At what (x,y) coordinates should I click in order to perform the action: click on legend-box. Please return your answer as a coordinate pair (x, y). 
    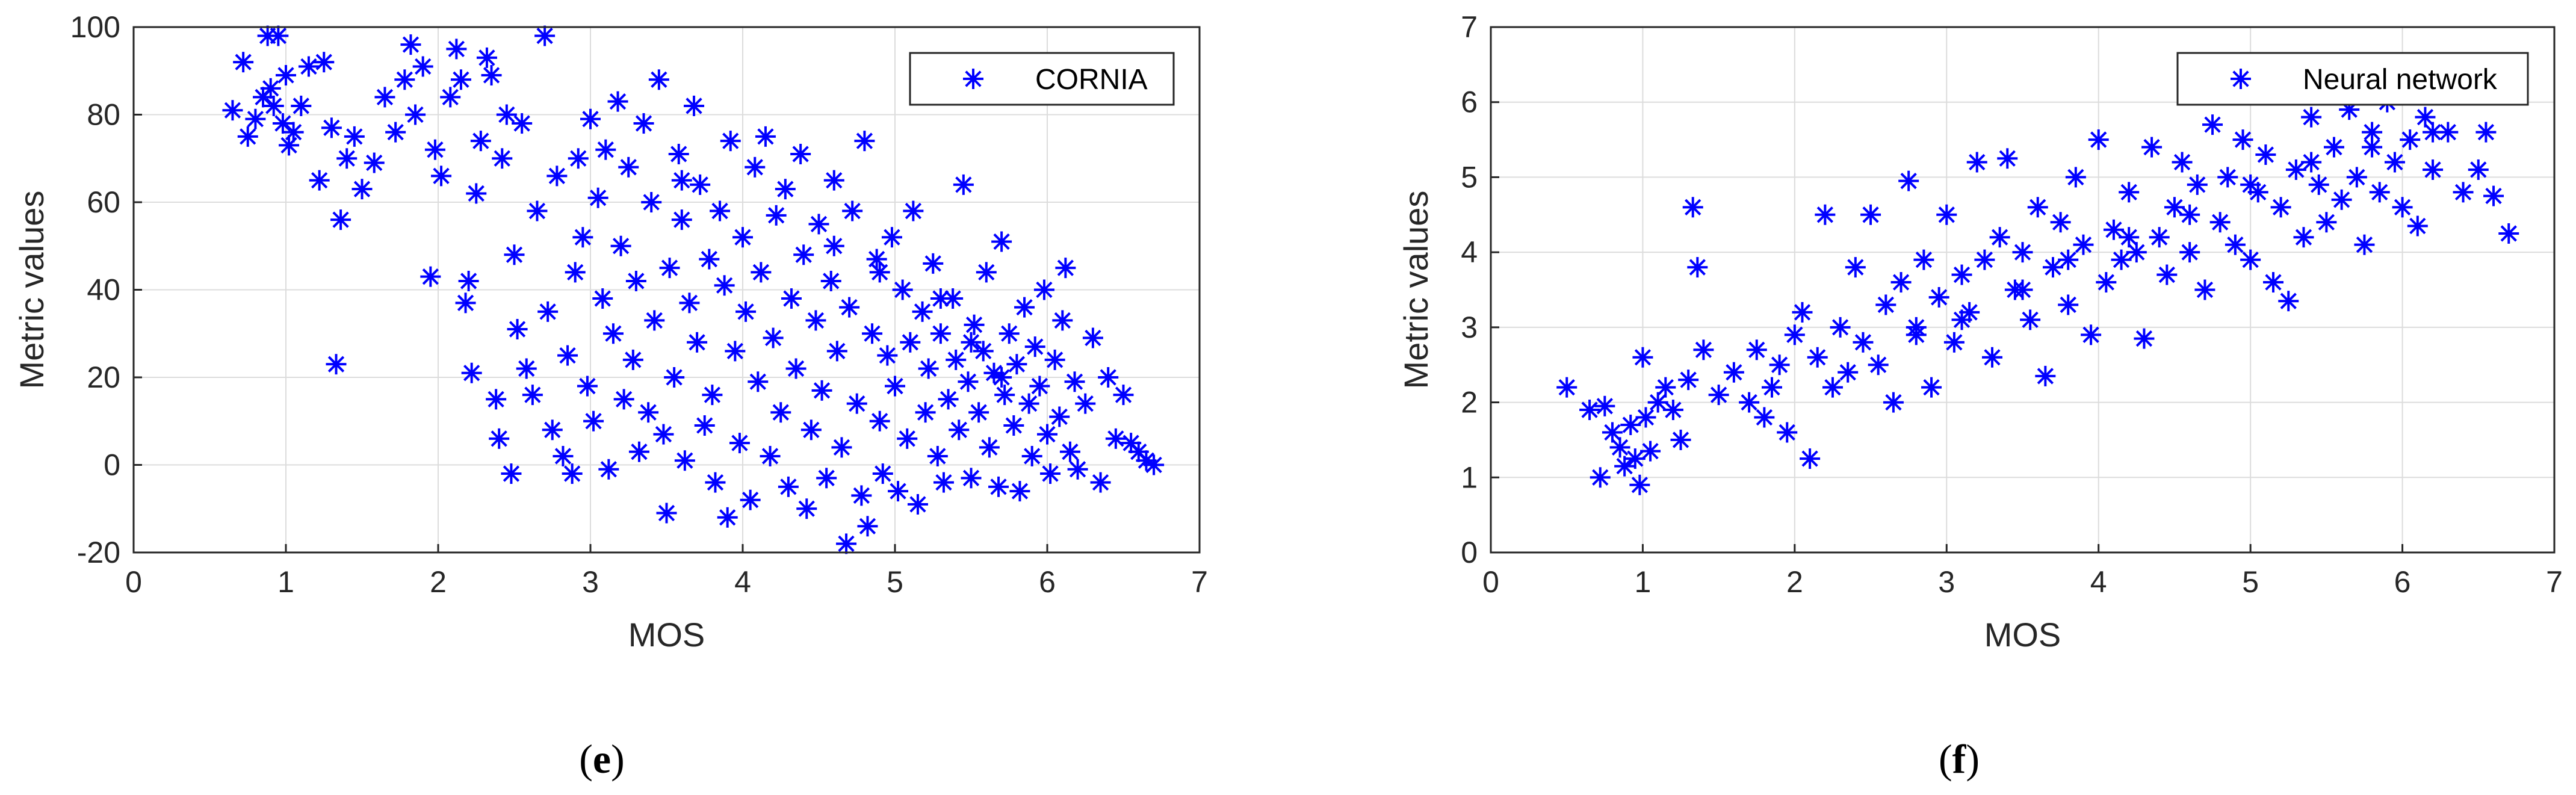
    Looking at the image, I should click on (1042, 79).